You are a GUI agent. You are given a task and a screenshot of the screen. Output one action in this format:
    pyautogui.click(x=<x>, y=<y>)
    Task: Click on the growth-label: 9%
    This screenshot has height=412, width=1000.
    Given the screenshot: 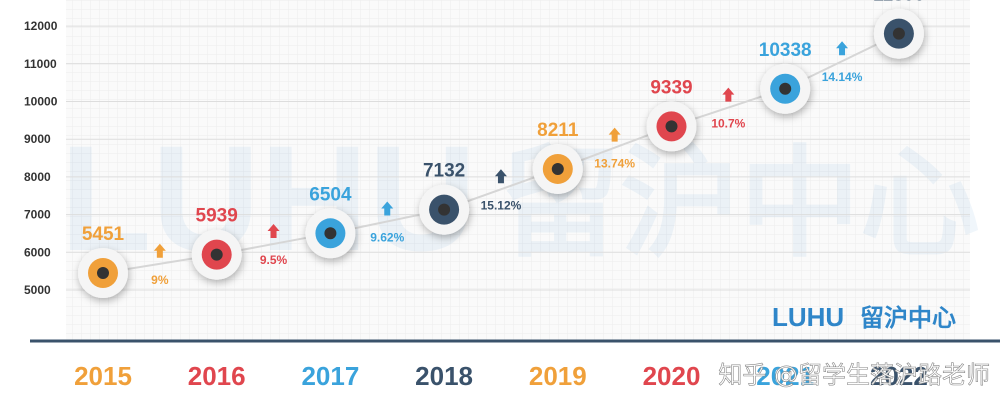 What is the action you would take?
    pyautogui.click(x=160, y=280)
    